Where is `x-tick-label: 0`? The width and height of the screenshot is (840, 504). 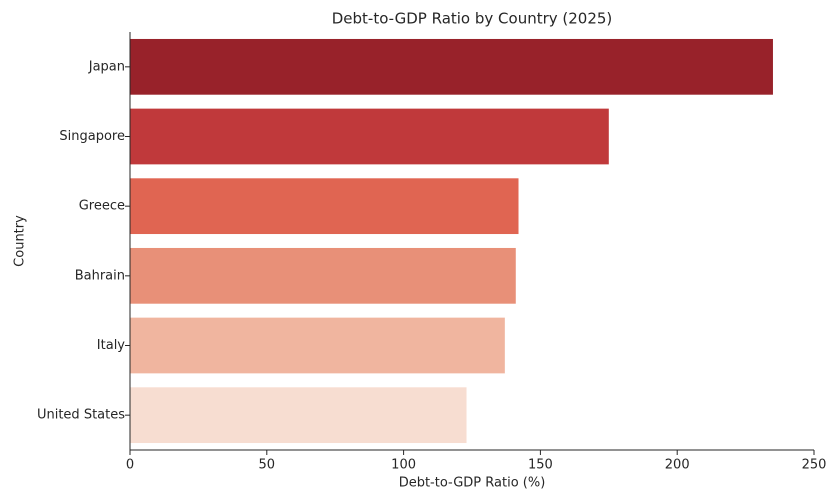 x-tick-label: 0 is located at coordinates (130, 465).